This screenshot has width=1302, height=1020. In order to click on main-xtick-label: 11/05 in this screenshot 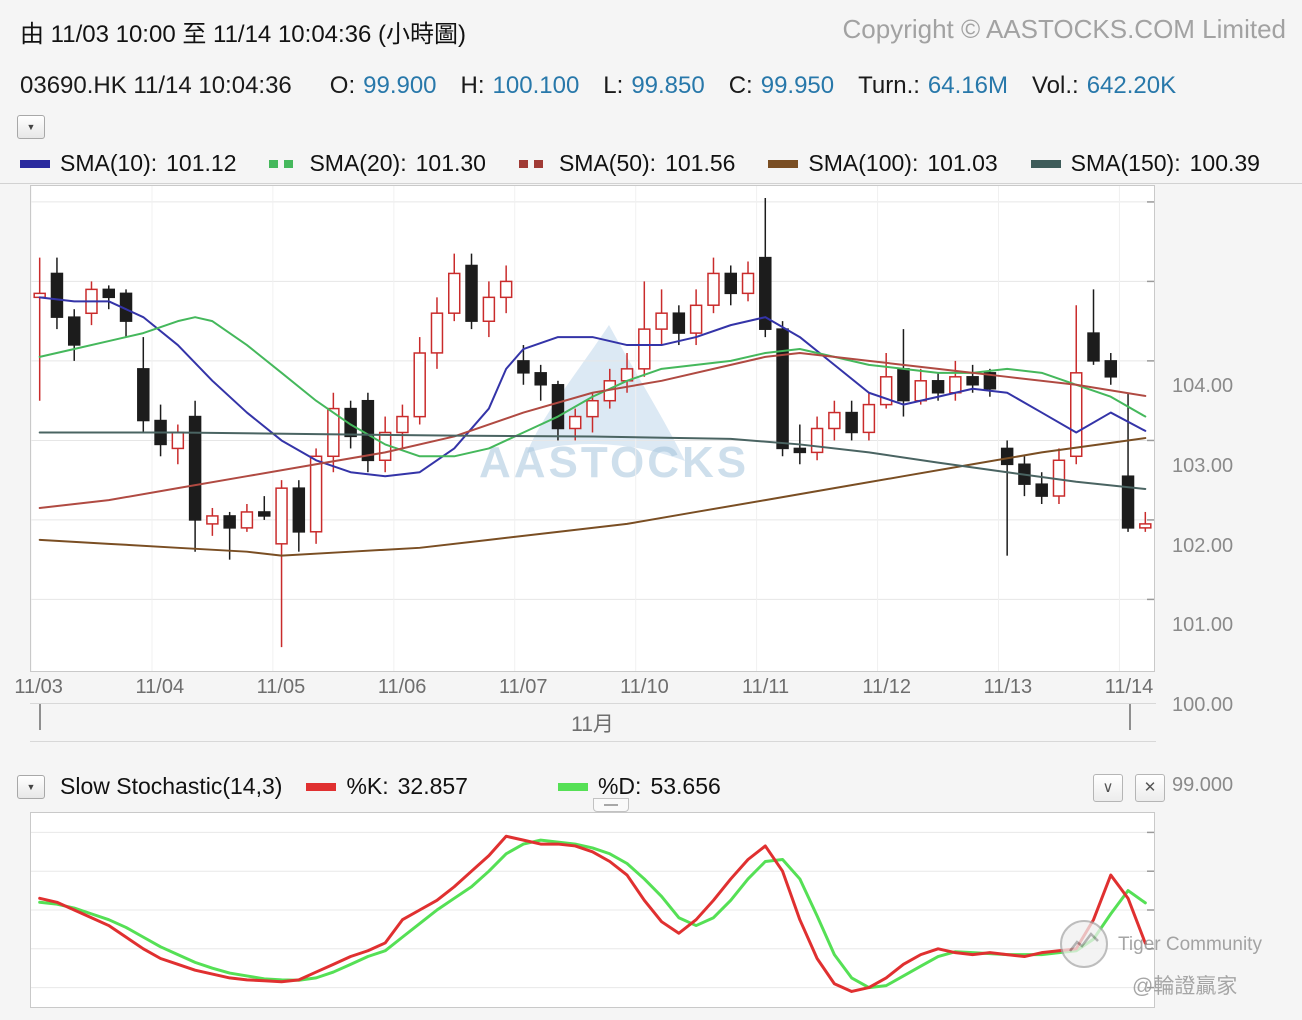, I will do `click(281, 687)`.